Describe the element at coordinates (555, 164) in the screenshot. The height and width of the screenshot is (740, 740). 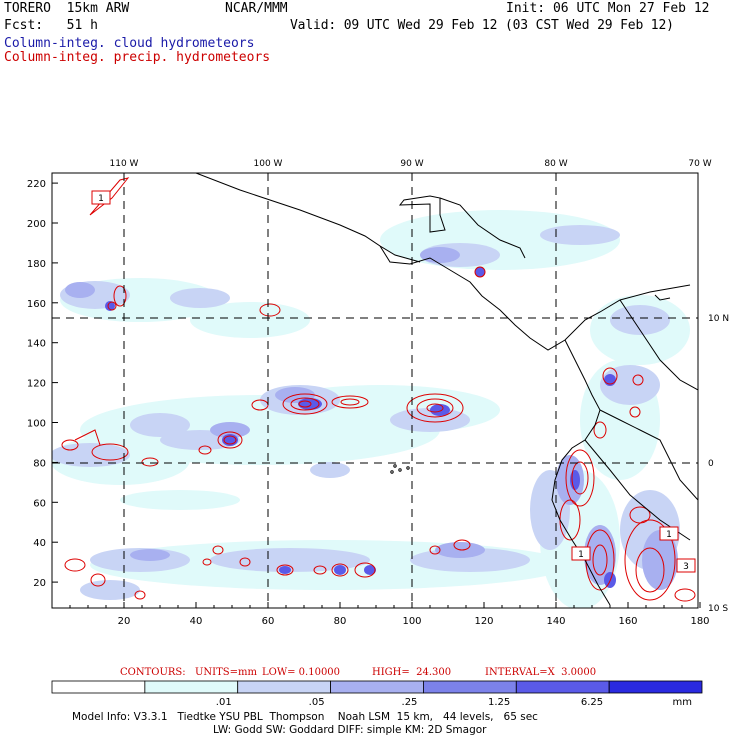
I see `lon-label: 80 W` at that location.